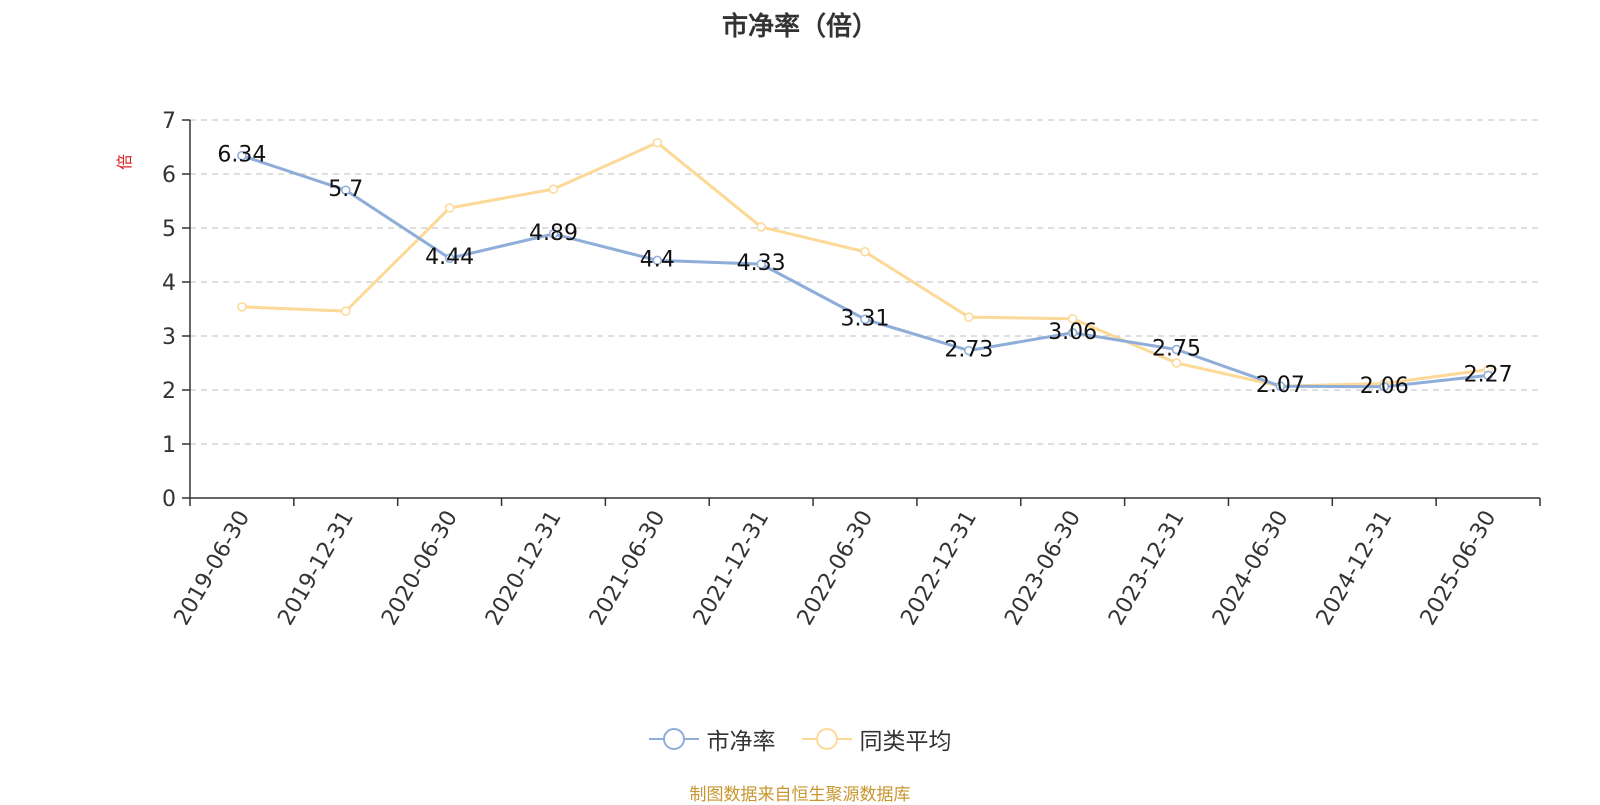  What do you see at coordinates (169, 229) in the screenshot?
I see `y-tick-label: 5` at bounding box center [169, 229].